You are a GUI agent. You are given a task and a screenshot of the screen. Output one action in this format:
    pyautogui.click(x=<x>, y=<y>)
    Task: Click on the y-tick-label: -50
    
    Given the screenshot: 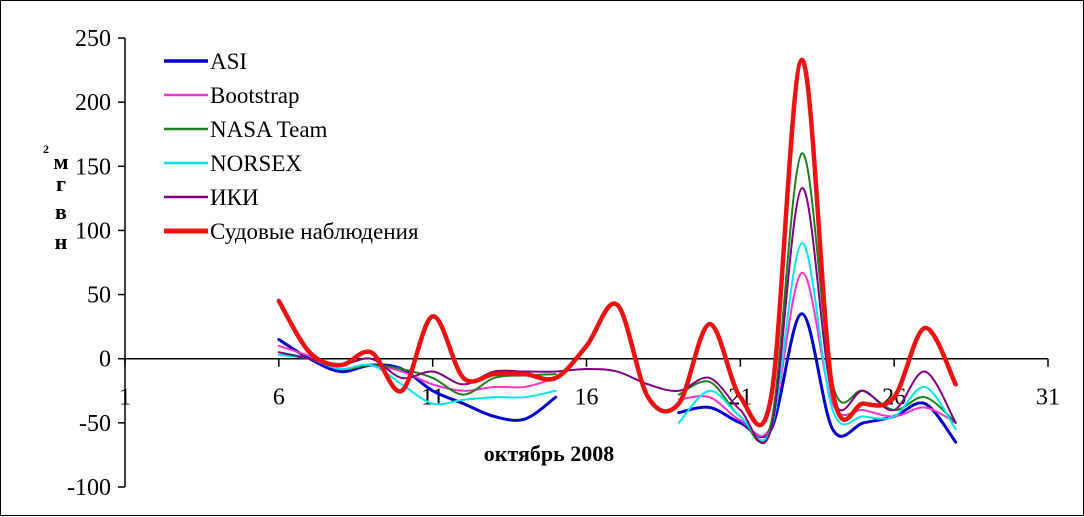 What is the action you would take?
    pyautogui.click(x=95, y=424)
    